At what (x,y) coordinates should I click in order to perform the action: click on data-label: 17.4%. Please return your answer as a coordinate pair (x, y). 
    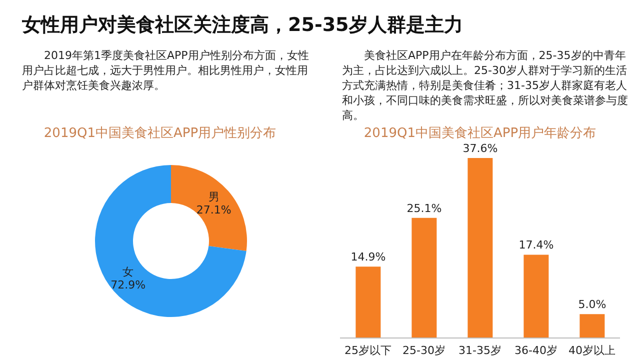
    Looking at the image, I should click on (536, 245).